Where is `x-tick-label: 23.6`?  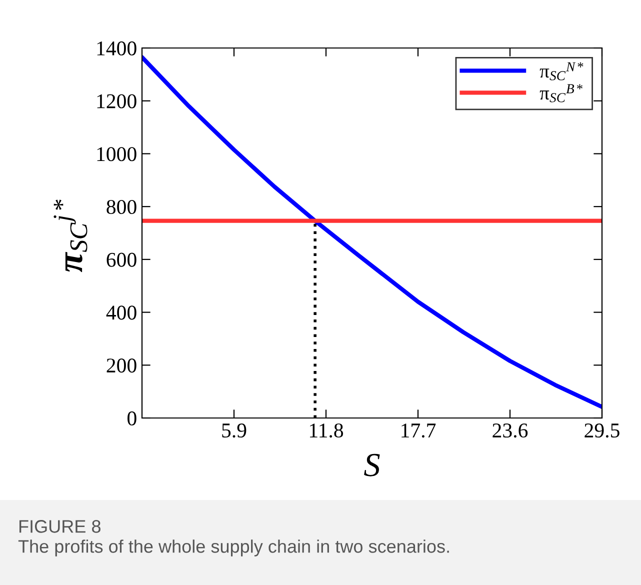 x-tick-label: 23.6 is located at coordinates (510, 431).